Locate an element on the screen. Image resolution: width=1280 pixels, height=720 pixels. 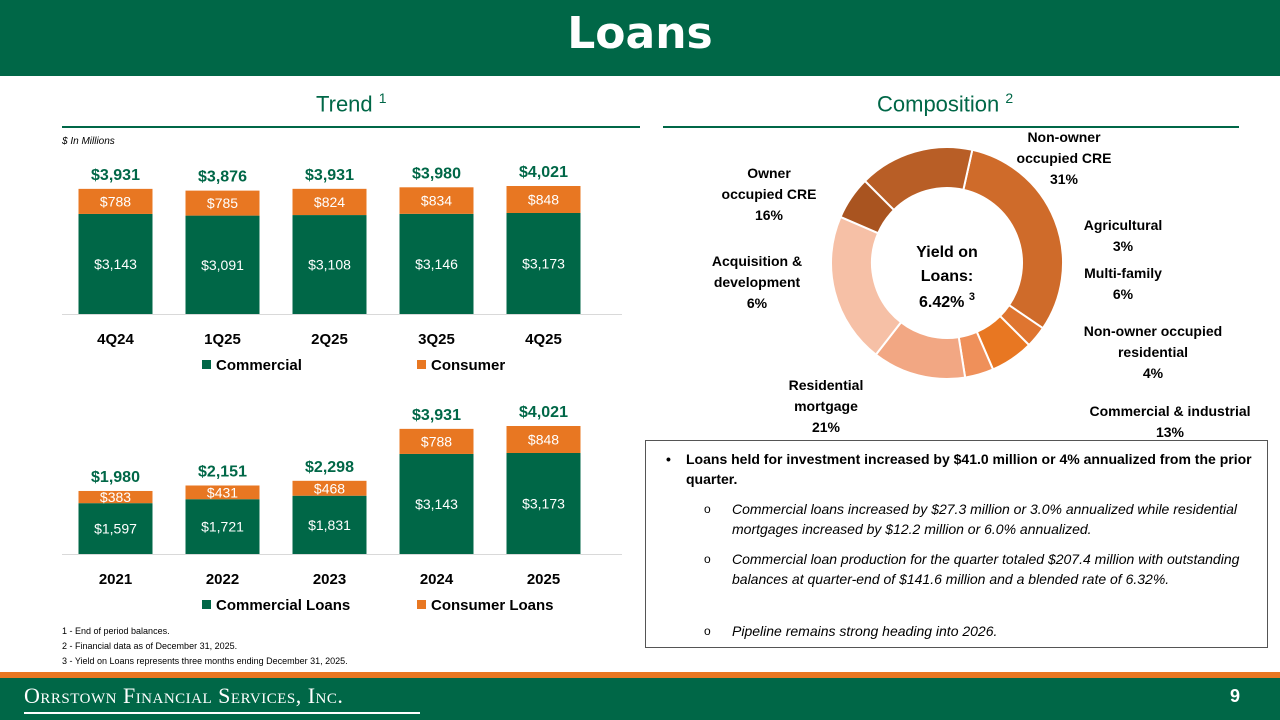
x-tick-label: 2021 is located at coordinates (115, 579).